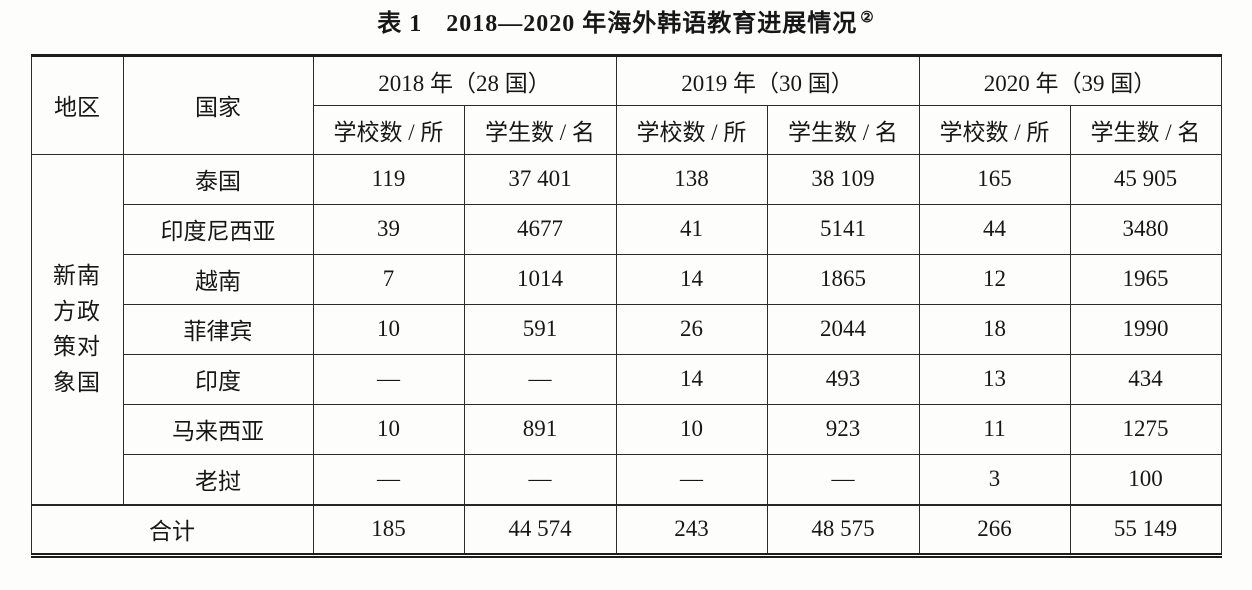 The width and height of the screenshot is (1252, 590). I want to click on total-label-cell: 合计, so click(172, 529).